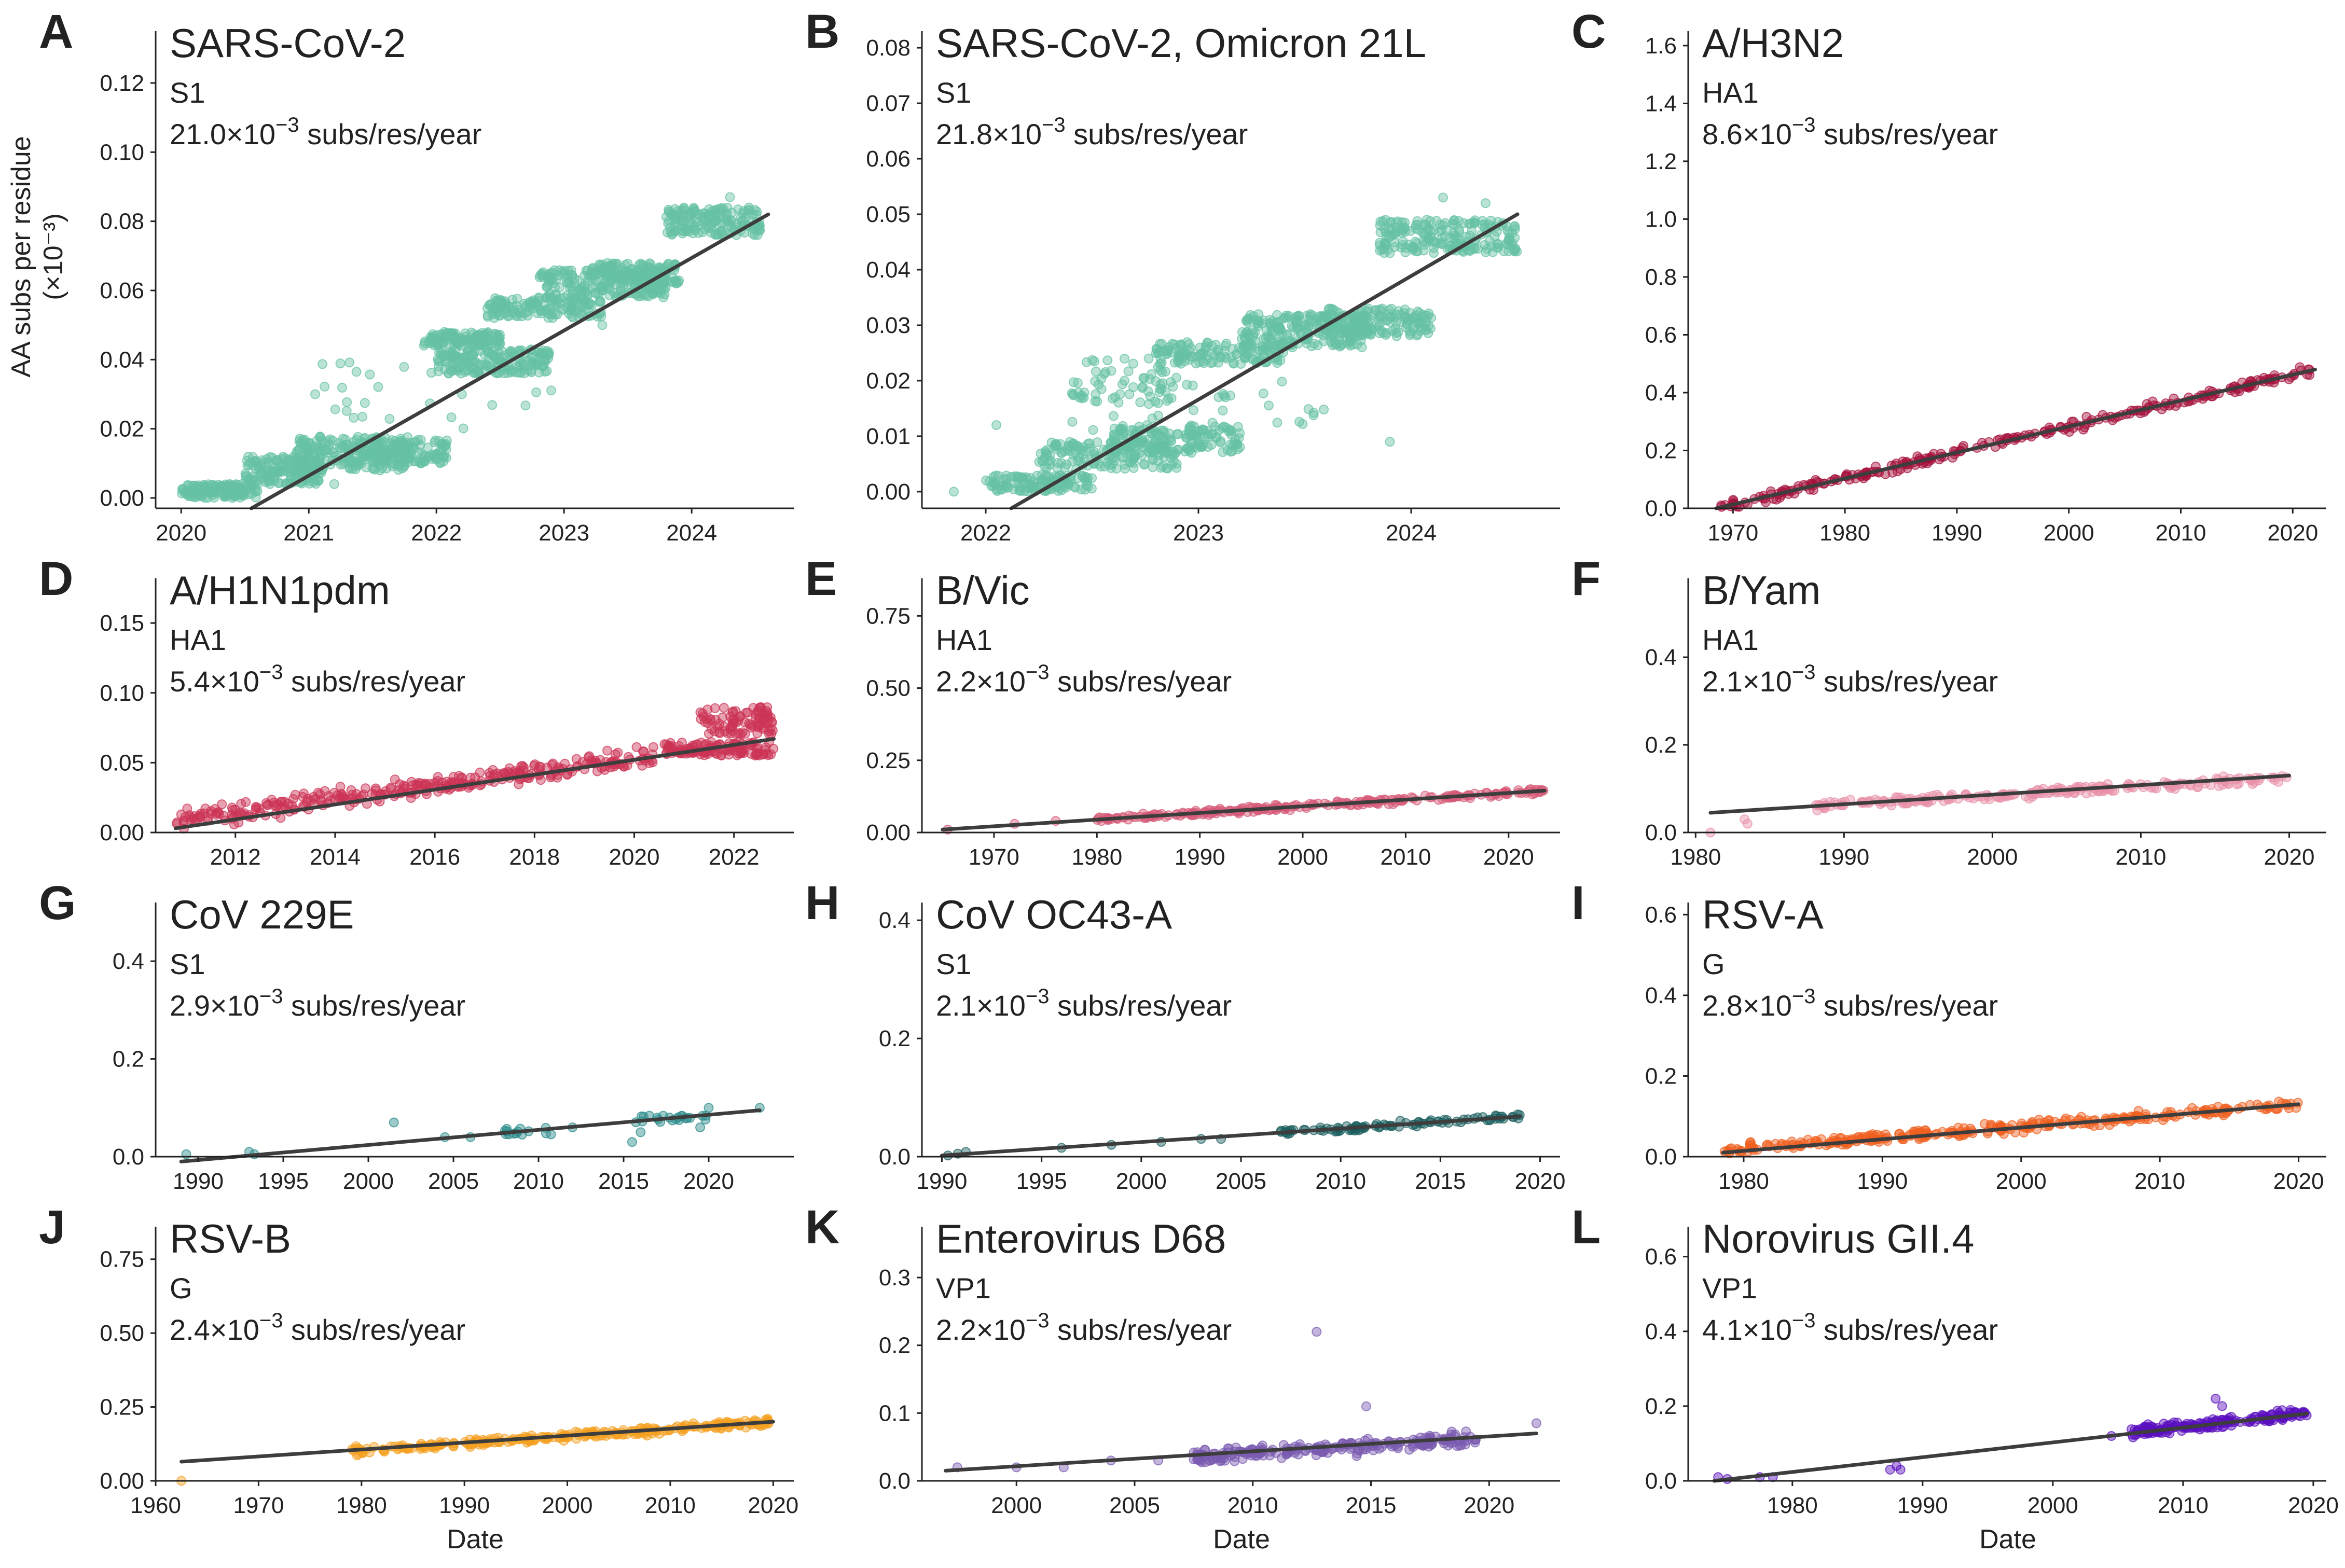  Describe the element at coordinates (453, 1181) in the screenshot. I see `x-tick-label: 2005` at that location.